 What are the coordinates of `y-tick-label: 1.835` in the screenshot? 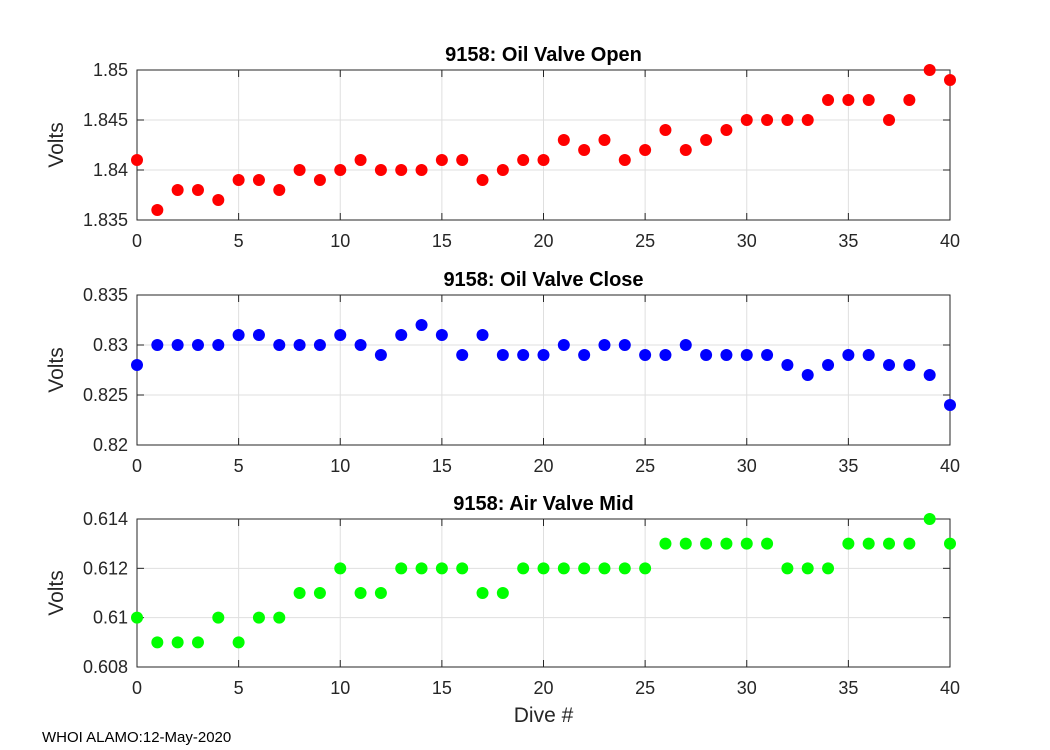 It's located at (105, 220).